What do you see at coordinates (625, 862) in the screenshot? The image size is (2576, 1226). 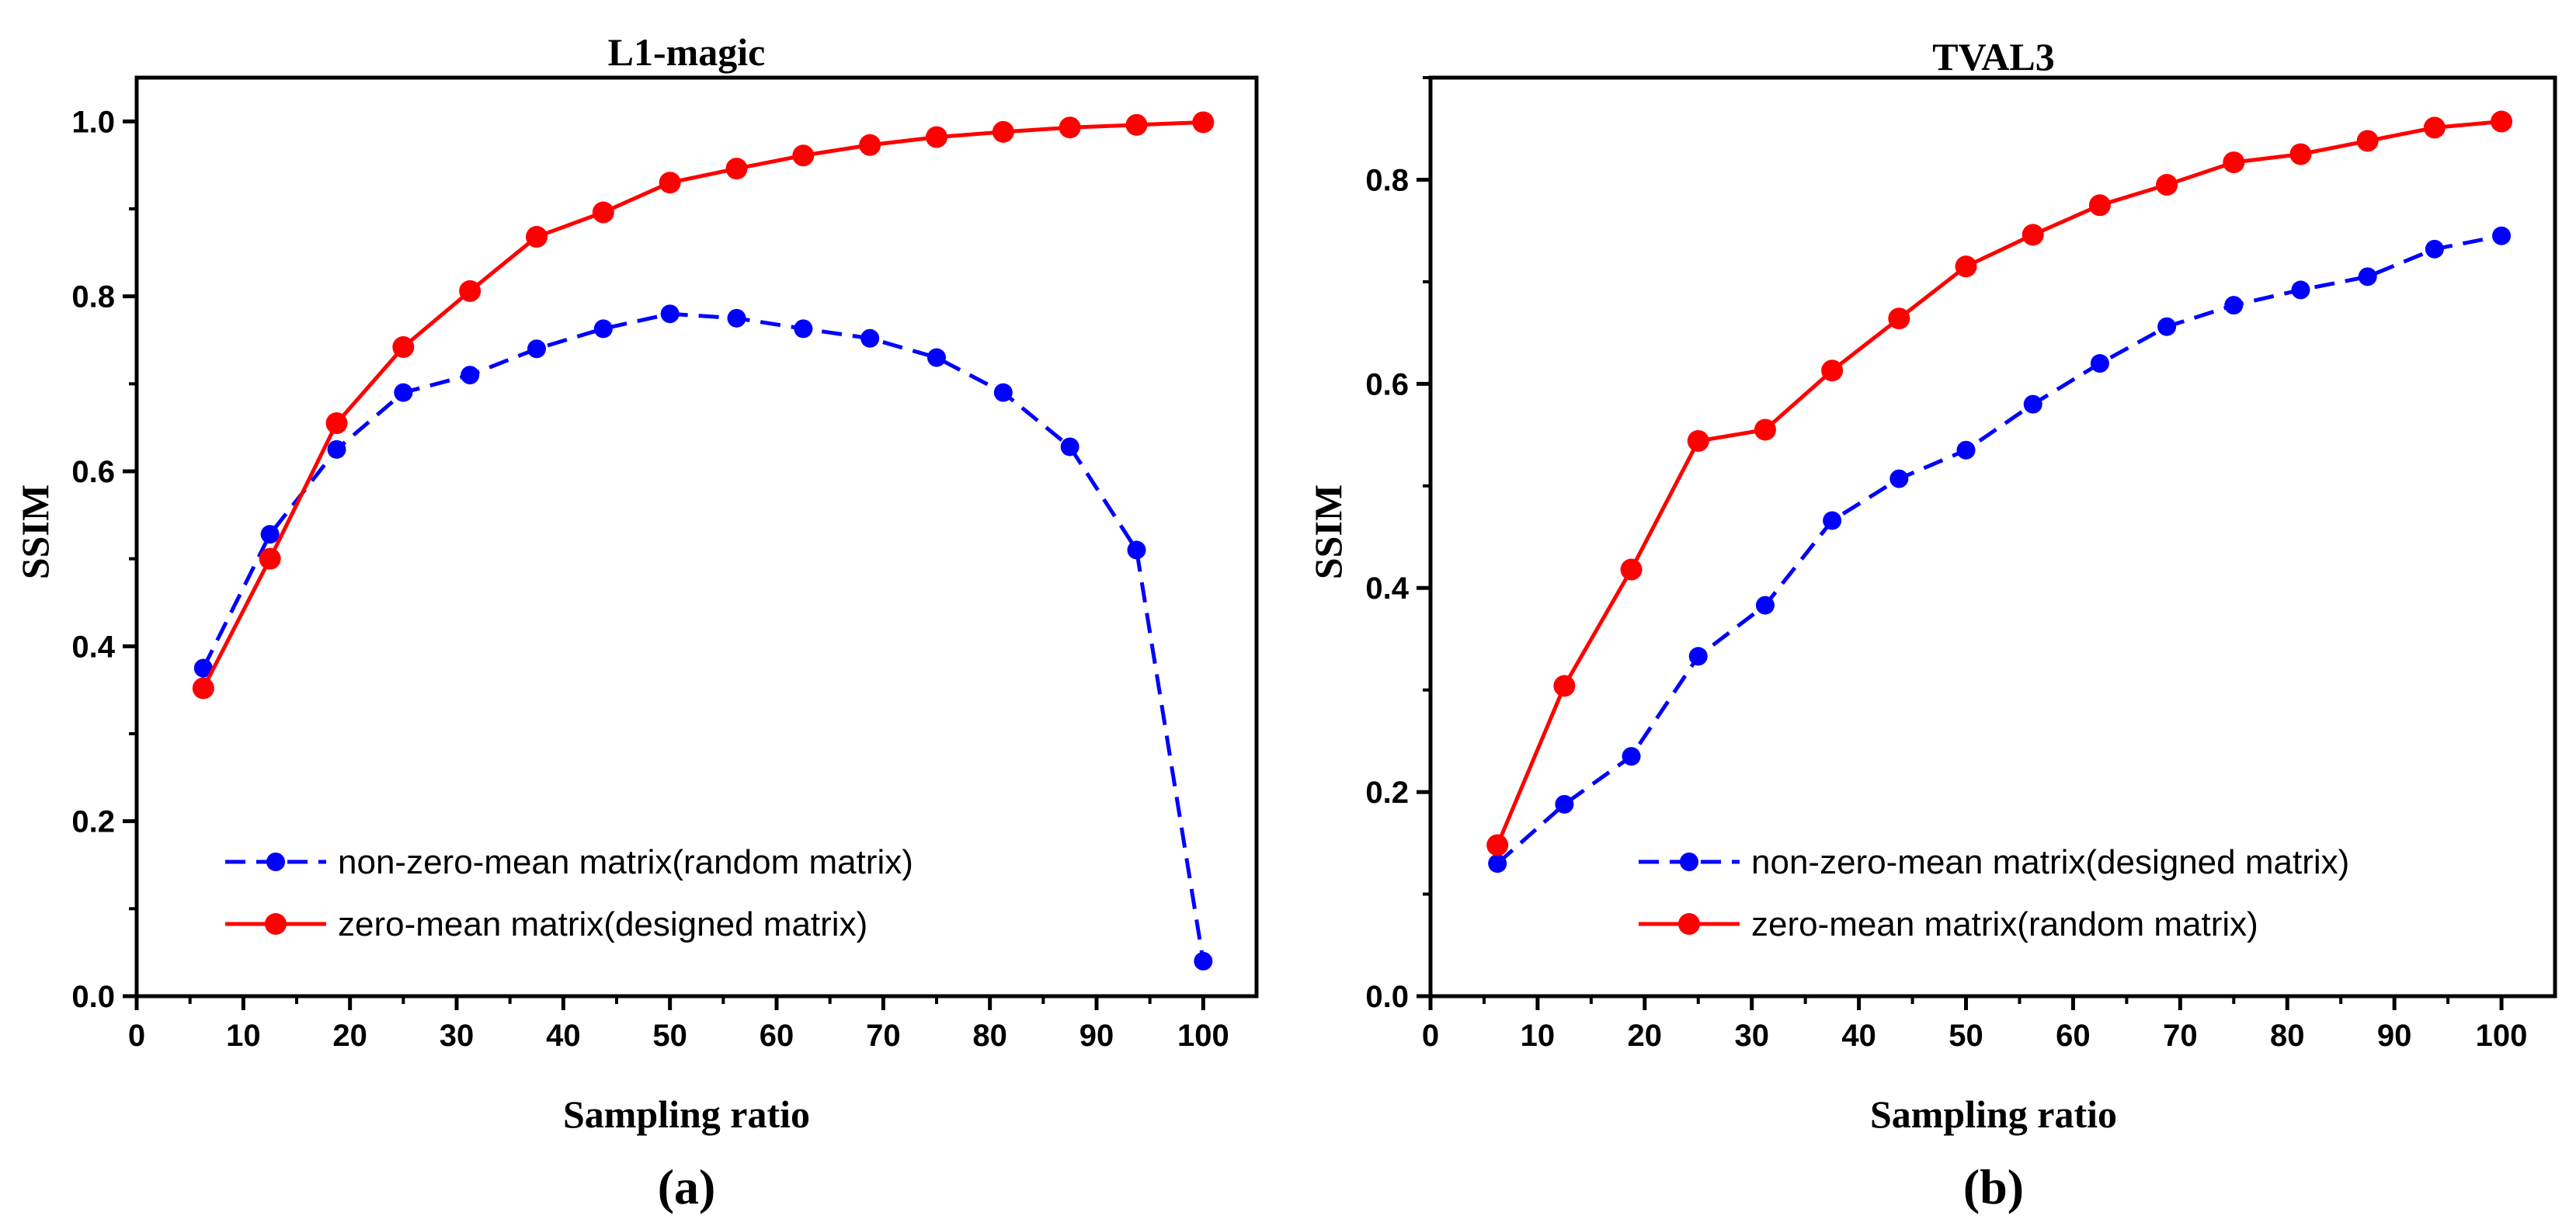 I see `legend-entry: non-zero-mean matrix(random matrix)` at bounding box center [625, 862].